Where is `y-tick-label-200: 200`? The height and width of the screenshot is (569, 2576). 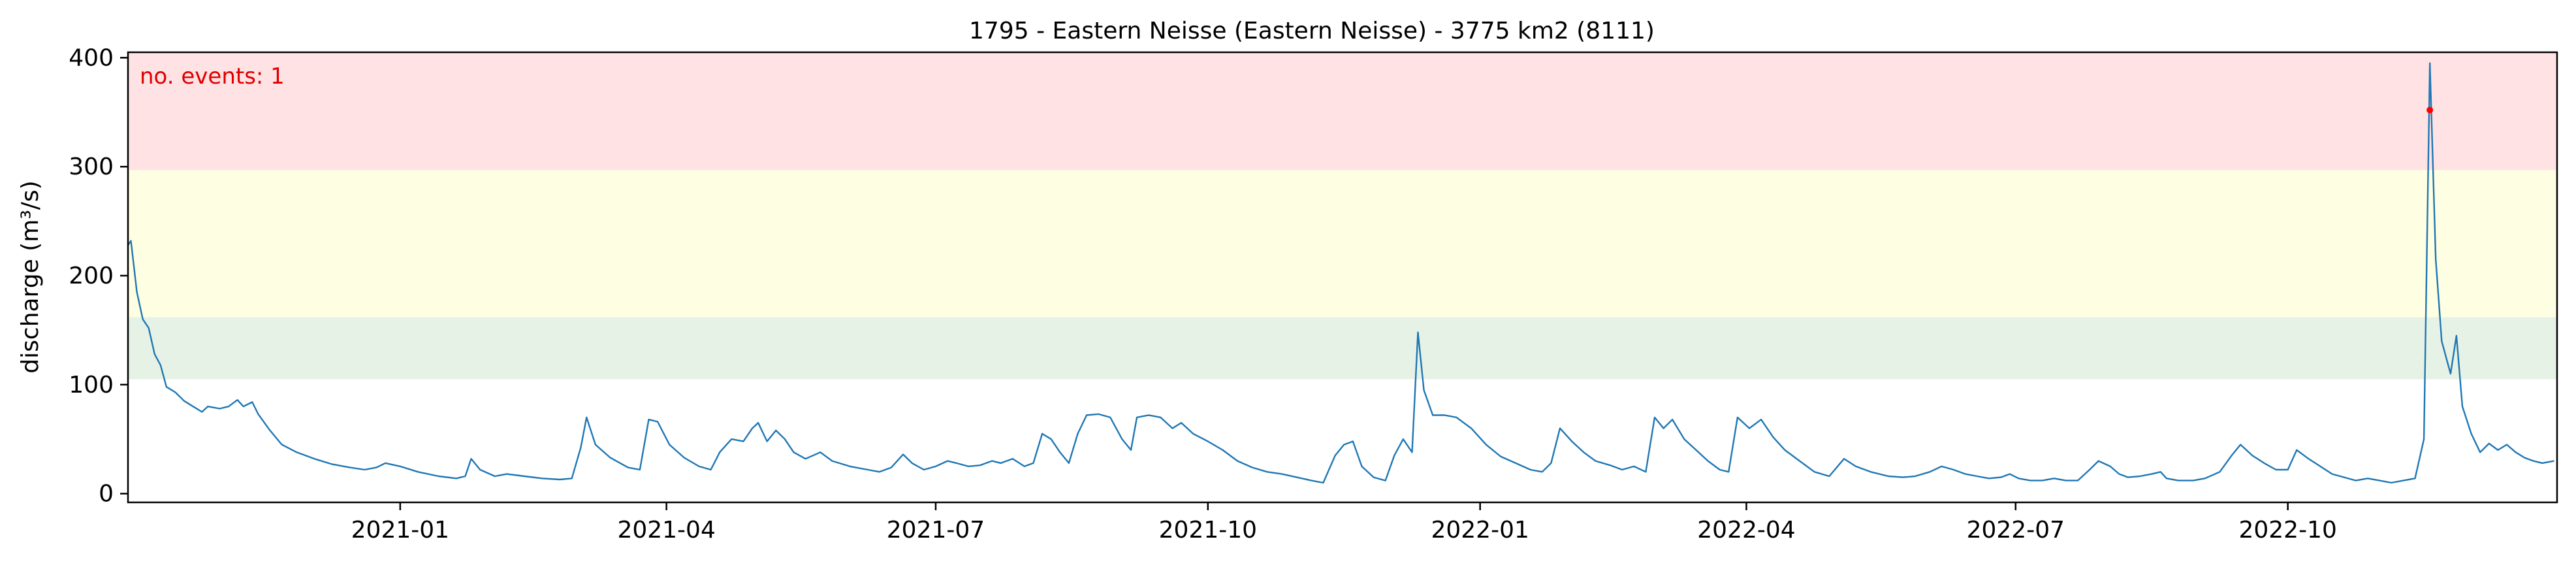 y-tick-label-200: 200 is located at coordinates (92, 276).